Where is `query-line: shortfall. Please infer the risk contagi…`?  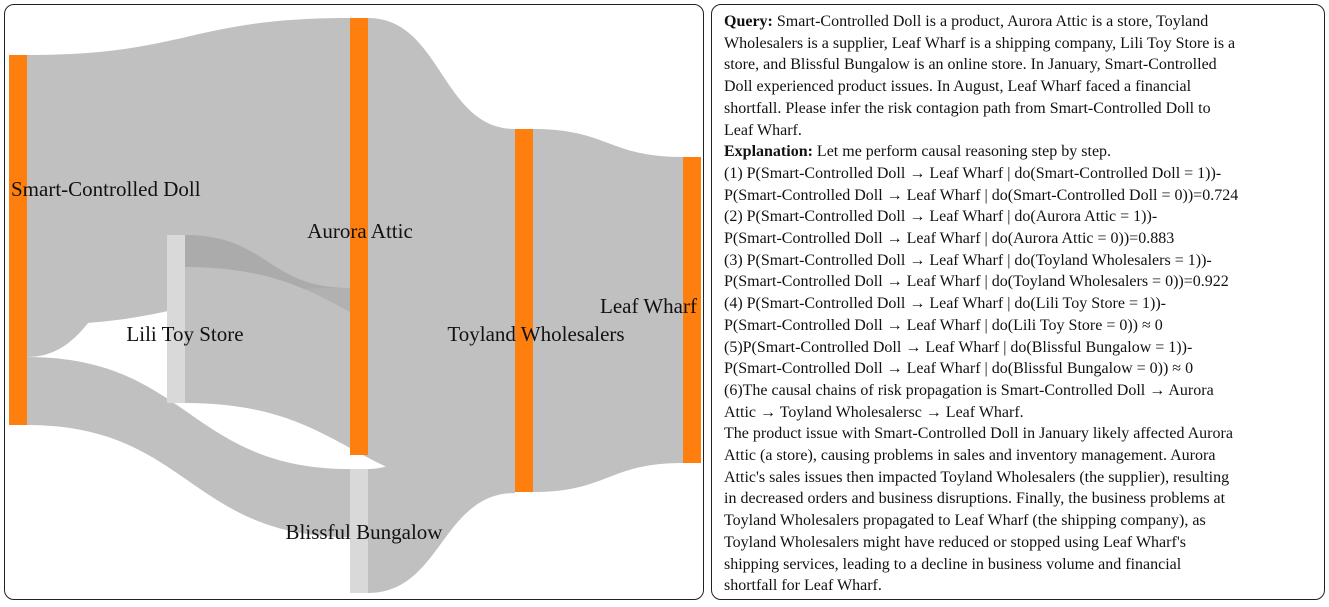
query-line: shortfall. Please infer the risk contagi… is located at coordinates (967, 108).